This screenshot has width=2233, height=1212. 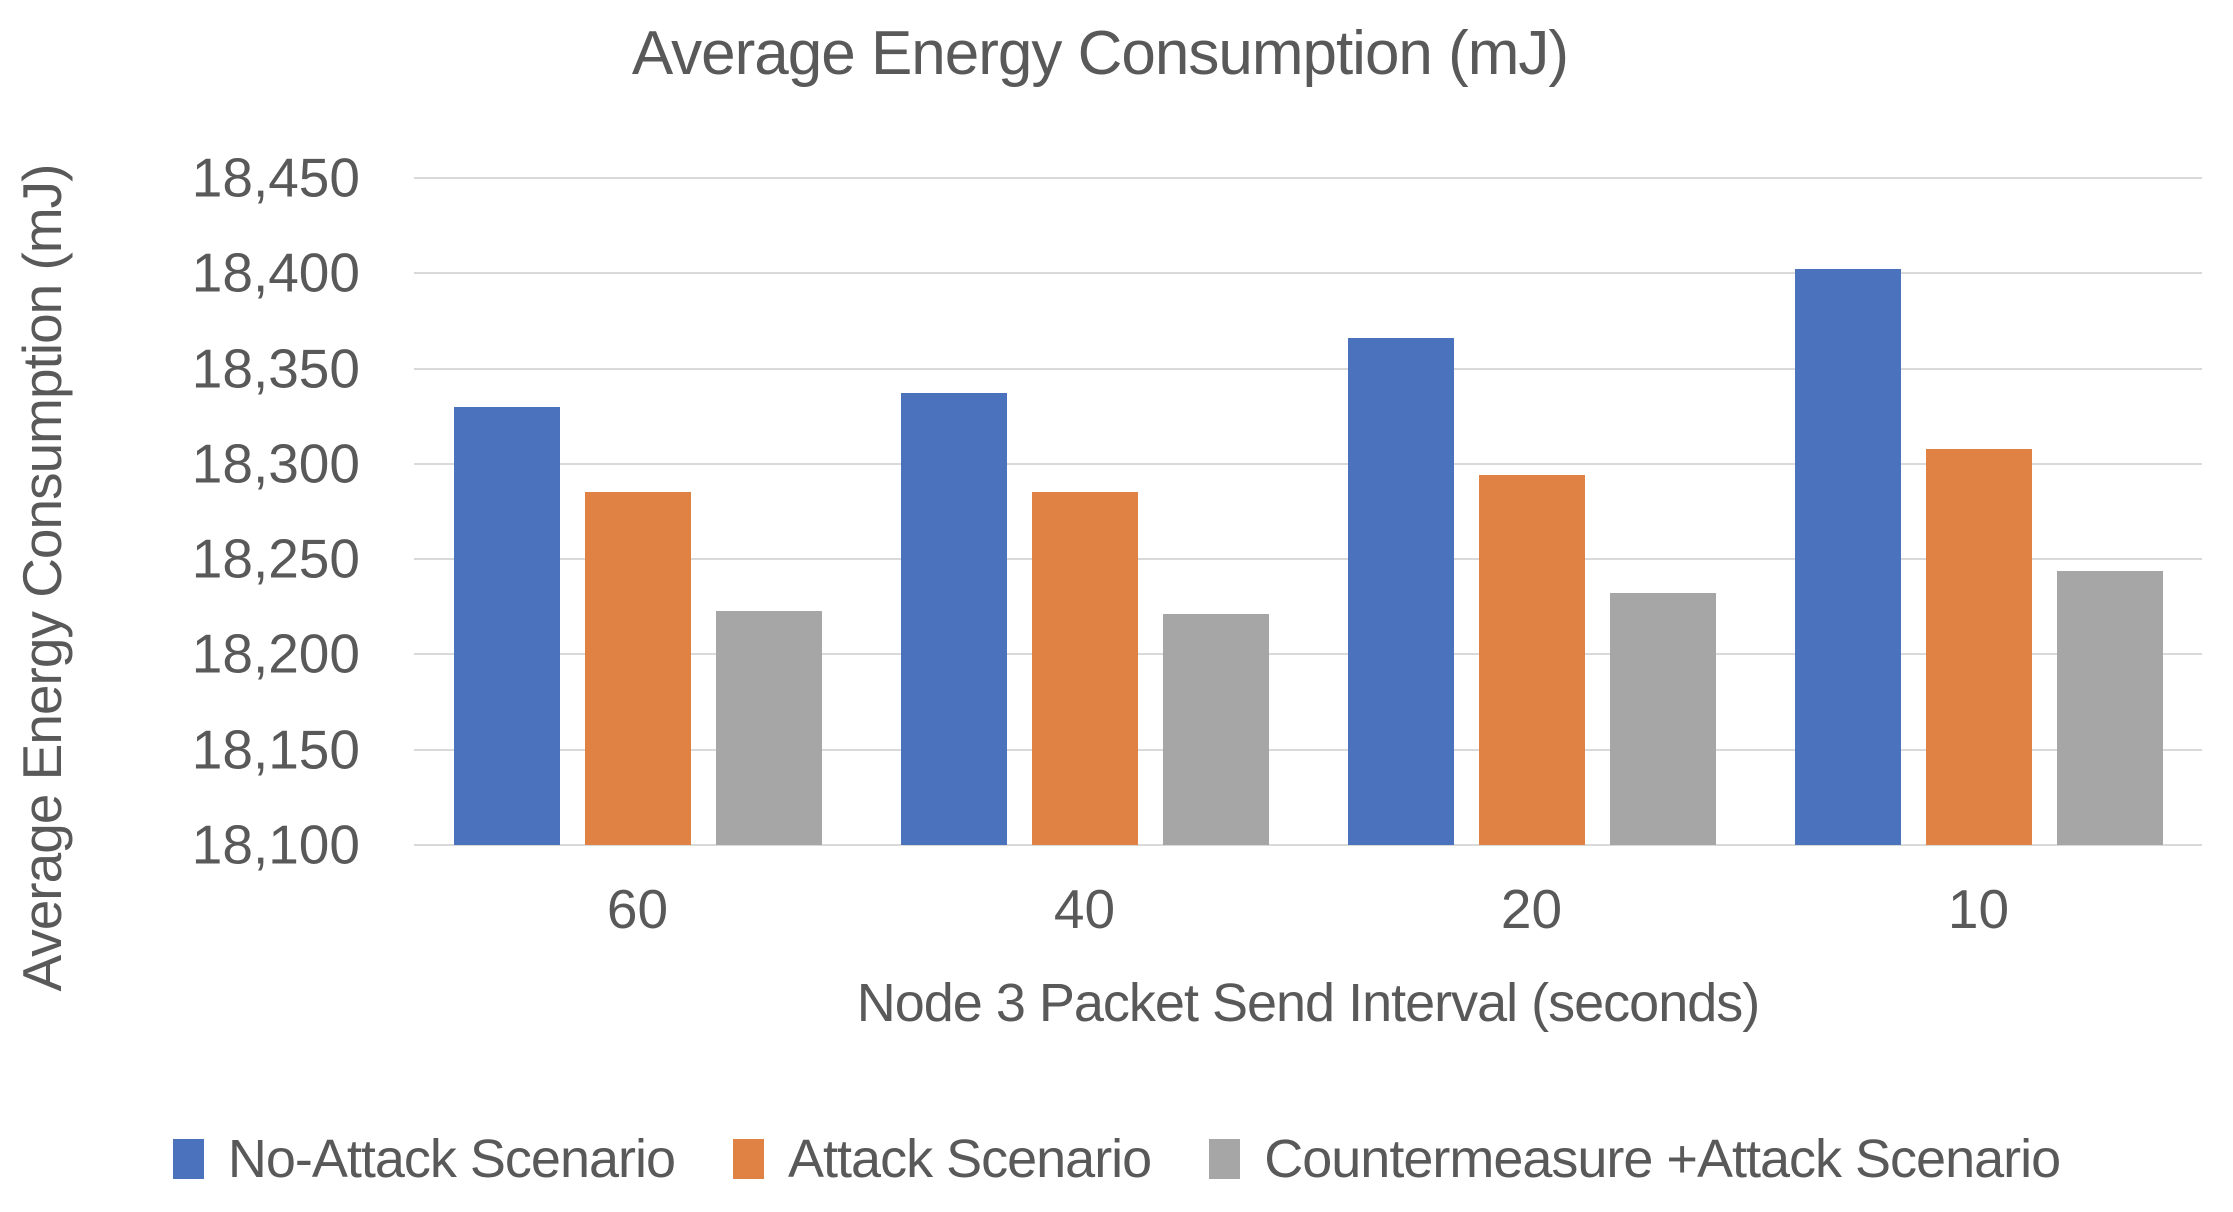 What do you see at coordinates (275, 177) in the screenshot?
I see `y-tick-label: 18,450` at bounding box center [275, 177].